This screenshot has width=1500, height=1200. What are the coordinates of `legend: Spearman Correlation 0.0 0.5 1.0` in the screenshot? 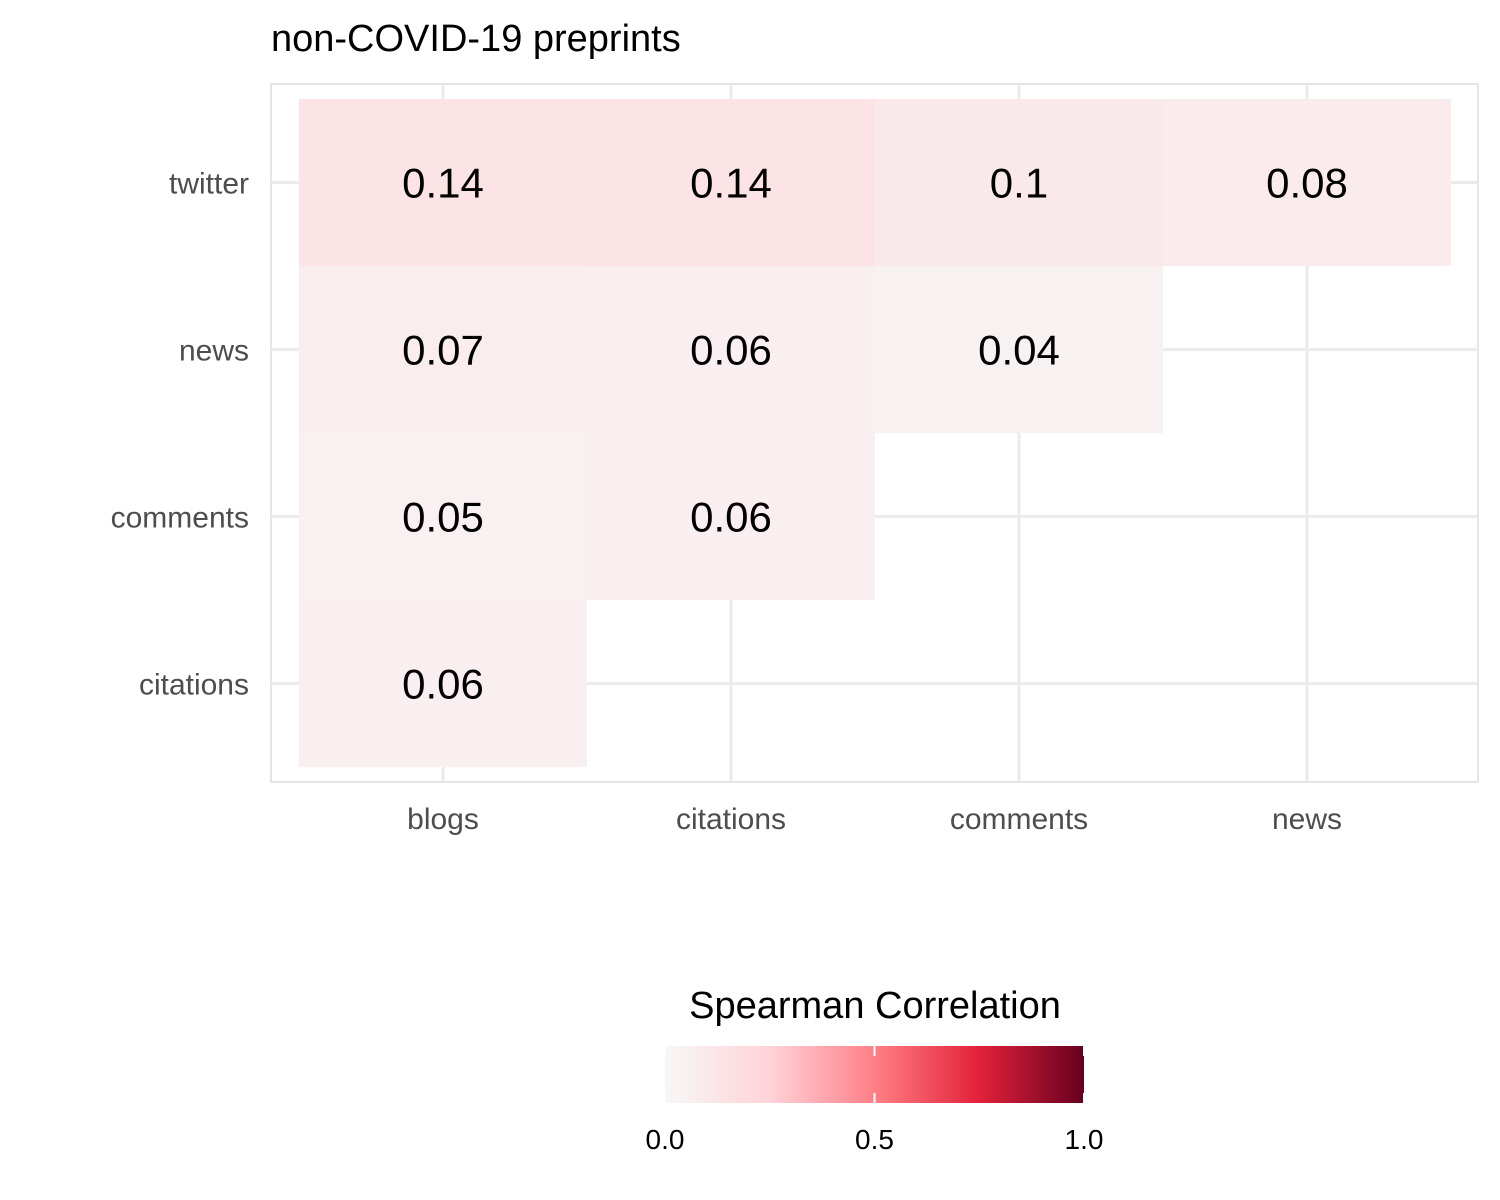 It's located at (875, 1070).